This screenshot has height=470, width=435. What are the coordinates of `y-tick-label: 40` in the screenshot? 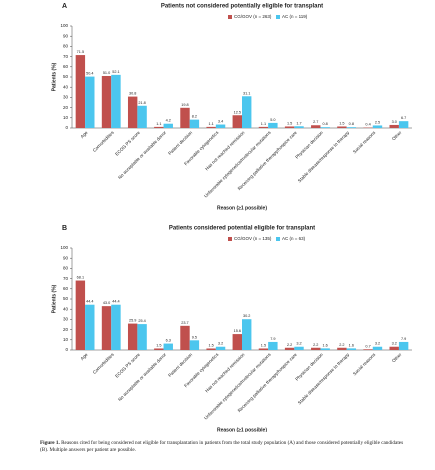 It's located at (66, 86).